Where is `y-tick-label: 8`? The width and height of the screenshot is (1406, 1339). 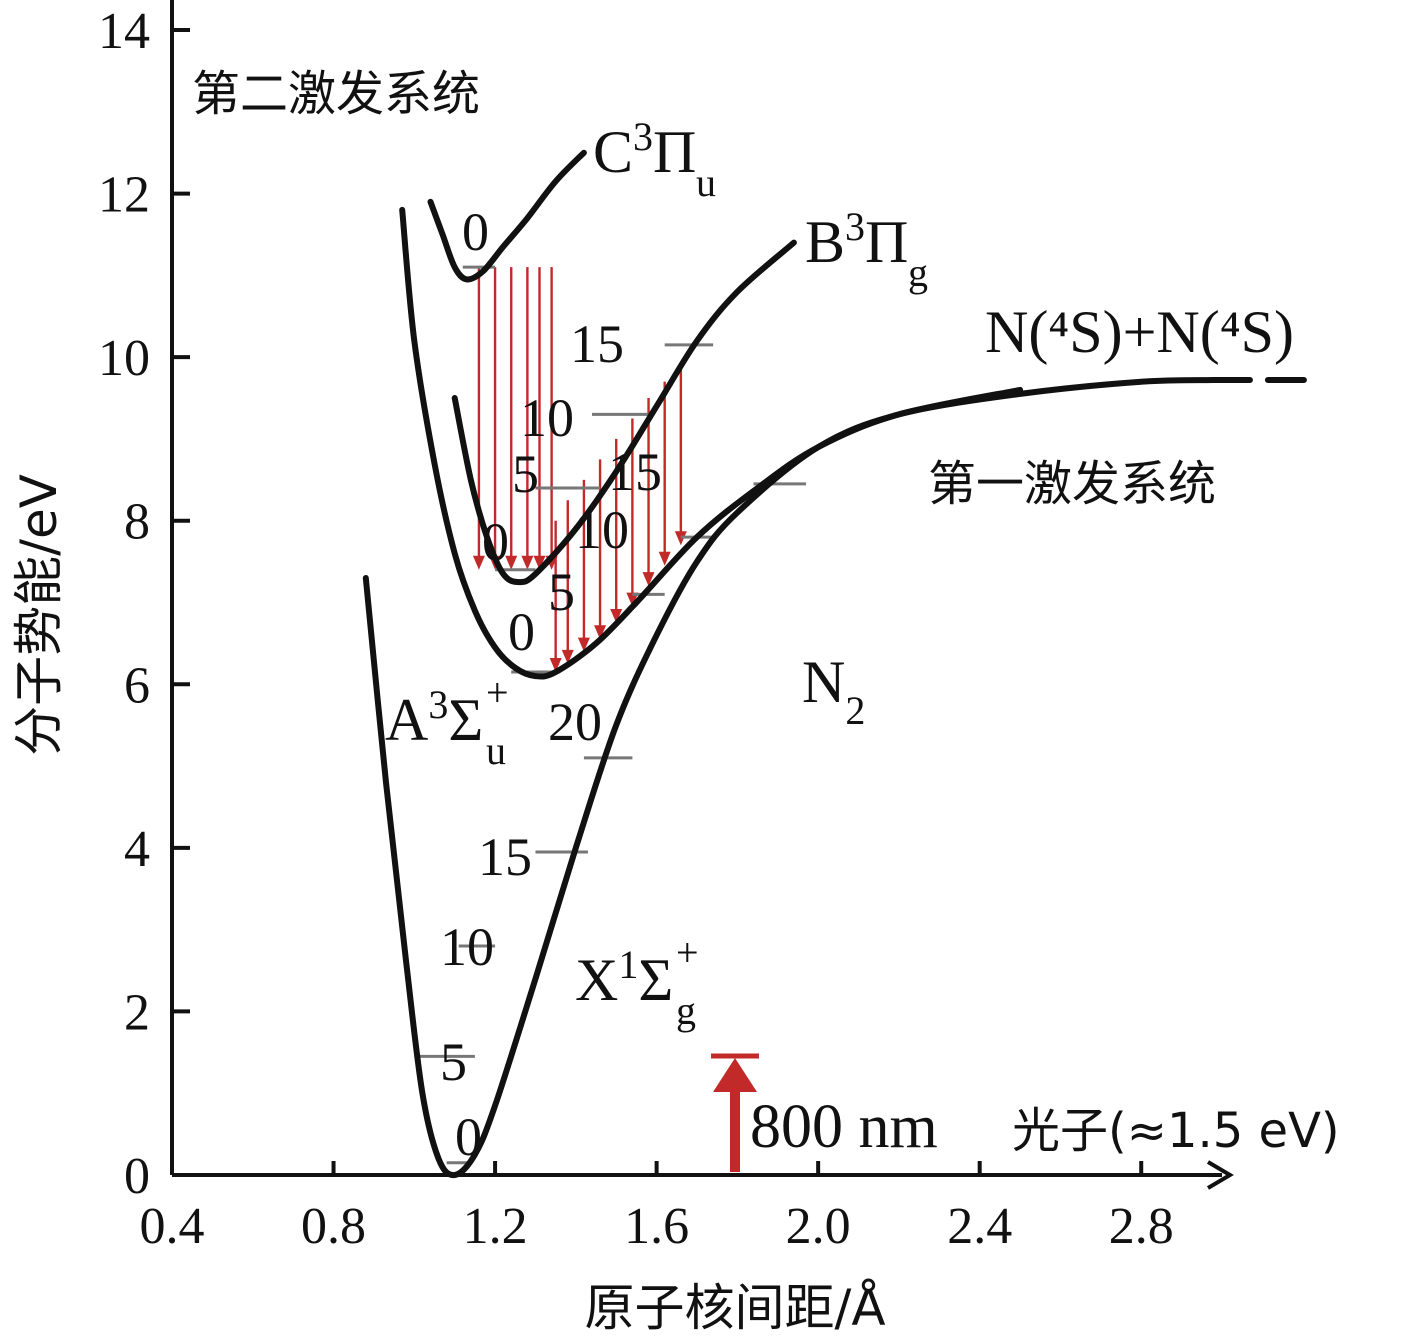
y-tick-label: 8 is located at coordinates (137, 522).